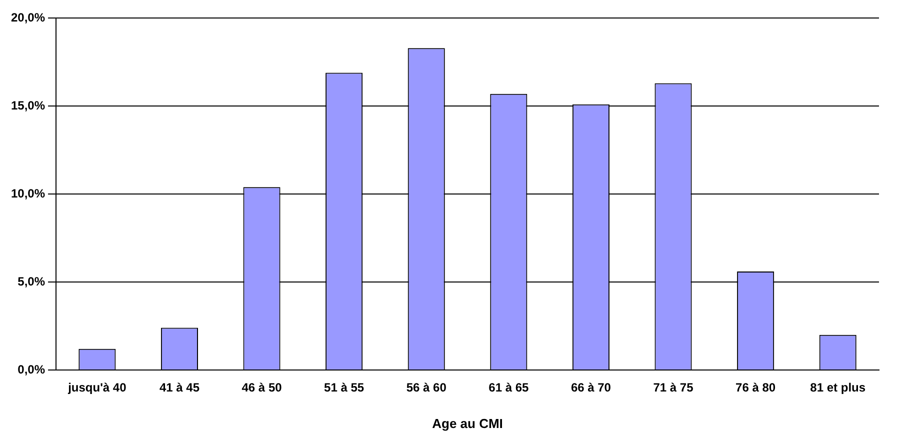 The height and width of the screenshot is (444, 907). I want to click on x-tick-label: 56 à 60, so click(426, 387).